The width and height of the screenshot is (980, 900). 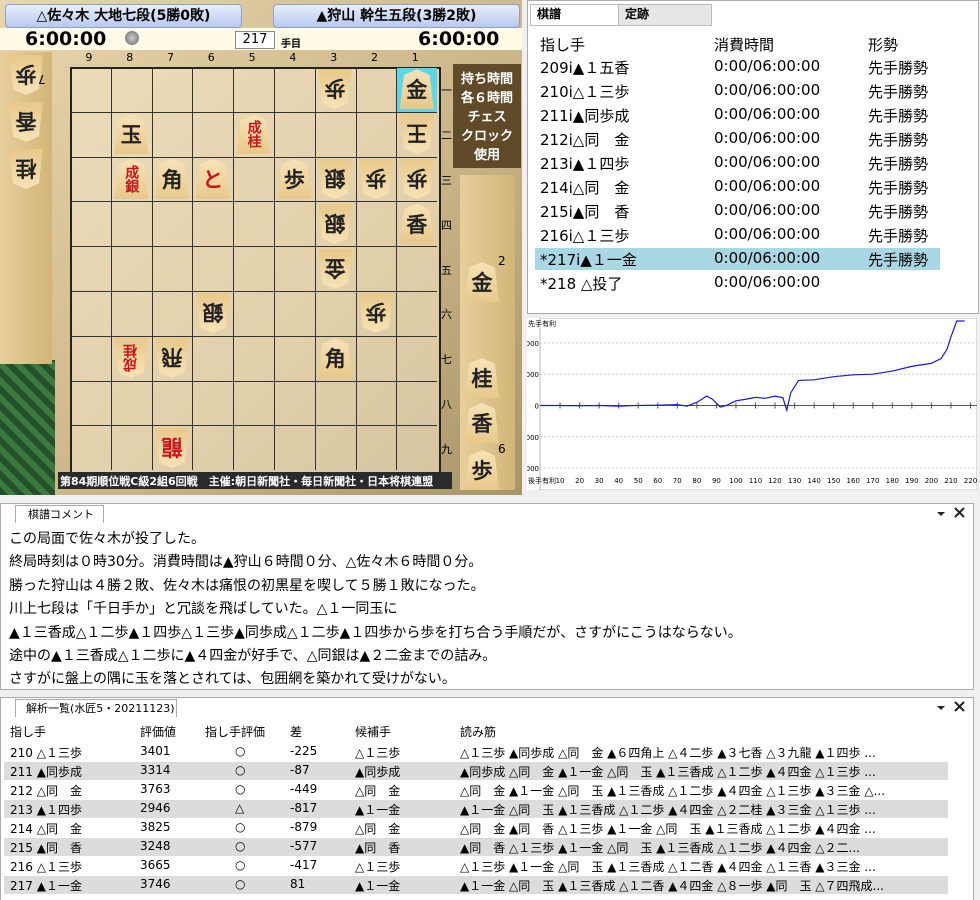 I want to click on kifu-cell: 213i▲１四歩, so click(x=585, y=164).